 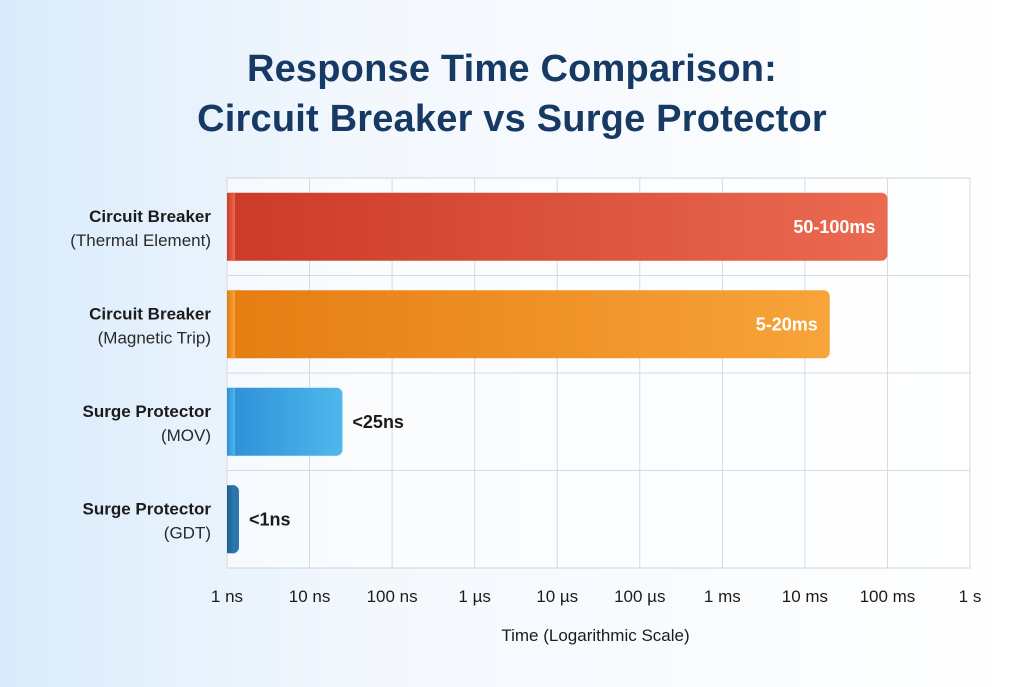 I want to click on data-label: <1ns, so click(x=270, y=519).